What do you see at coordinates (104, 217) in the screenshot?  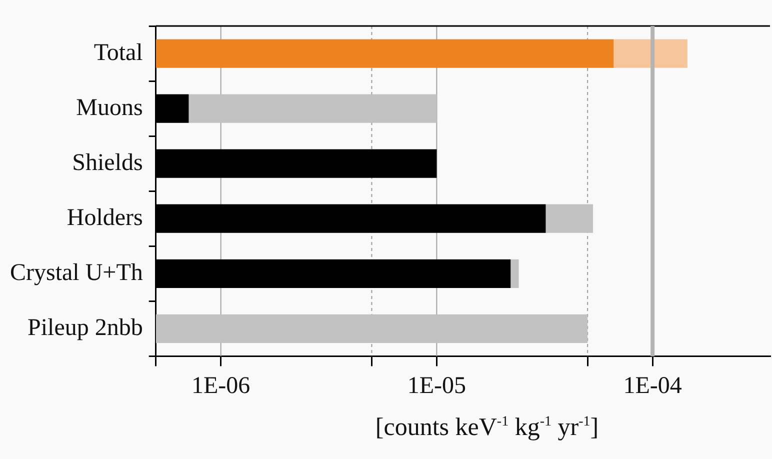 I see `y-tick-label: Holders` at bounding box center [104, 217].